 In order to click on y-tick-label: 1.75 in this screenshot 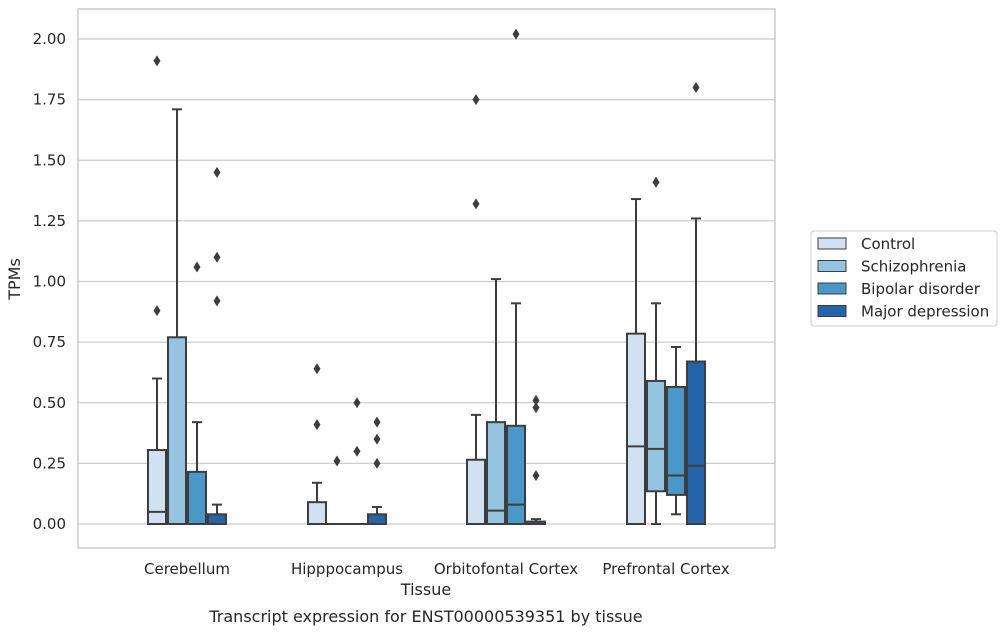, I will do `click(49, 100)`.